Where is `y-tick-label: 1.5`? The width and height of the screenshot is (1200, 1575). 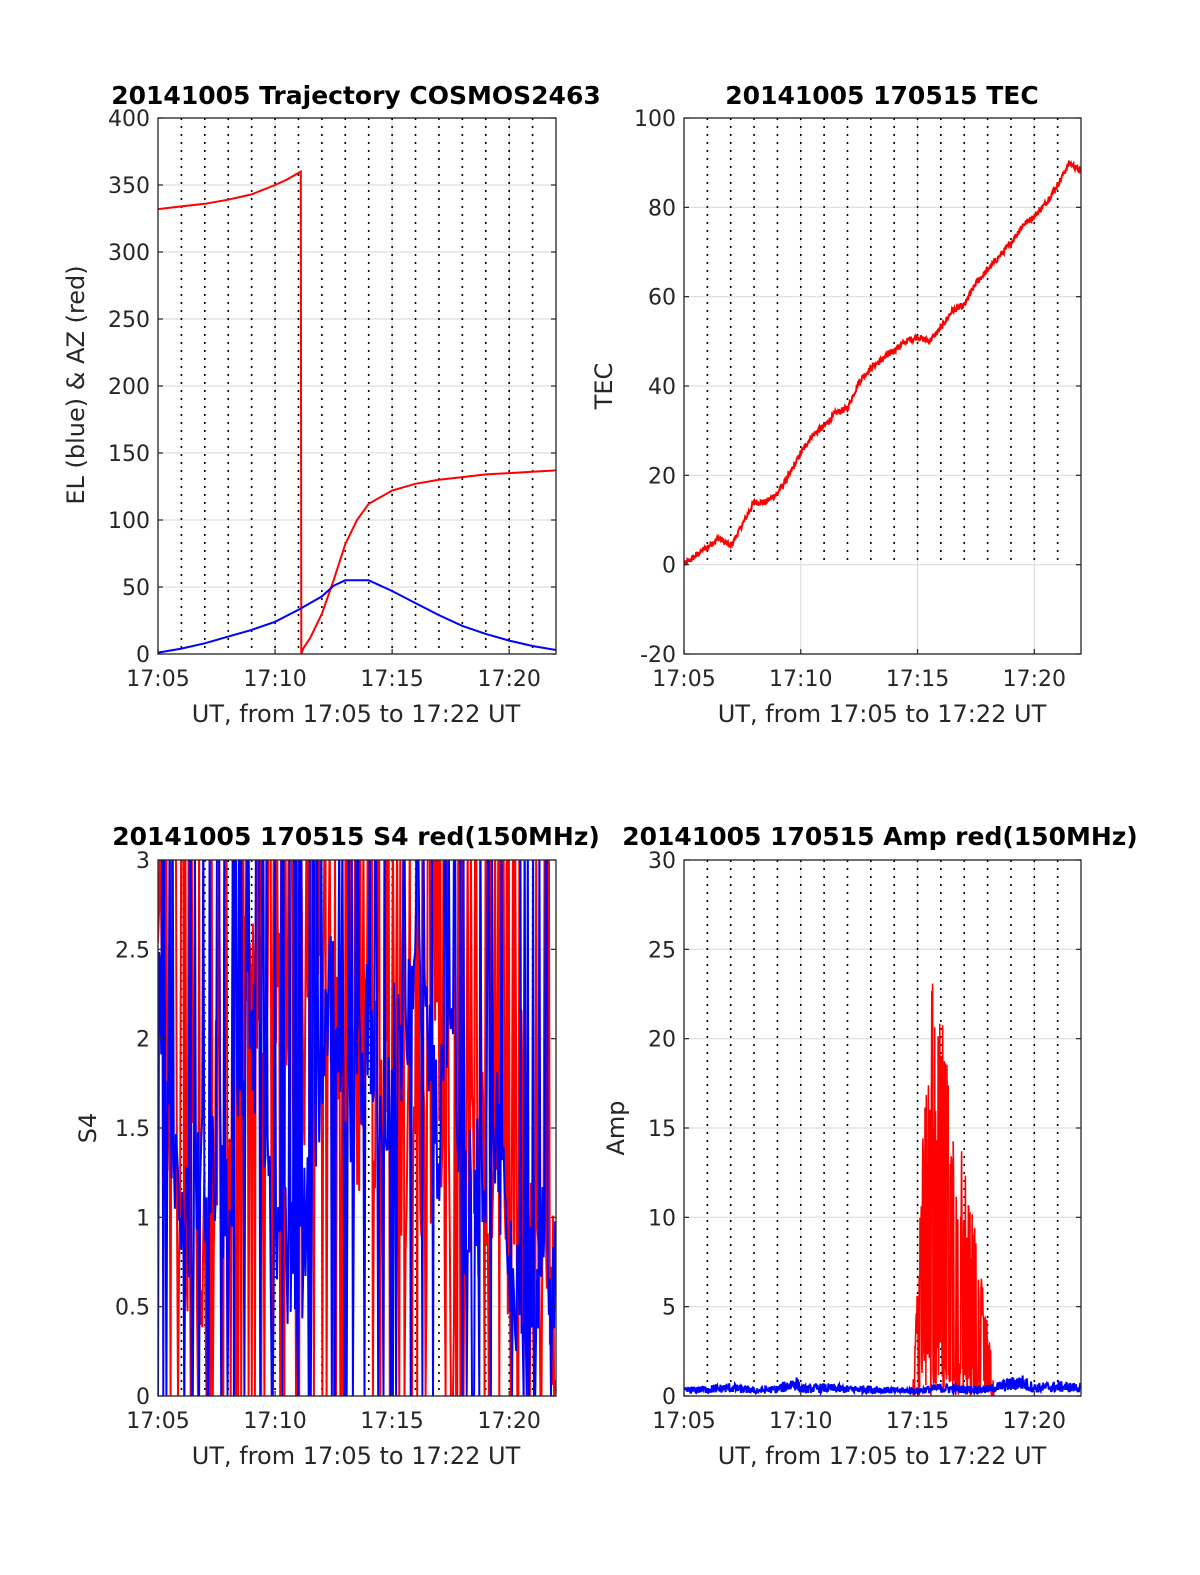 y-tick-label: 1.5 is located at coordinates (132, 1129).